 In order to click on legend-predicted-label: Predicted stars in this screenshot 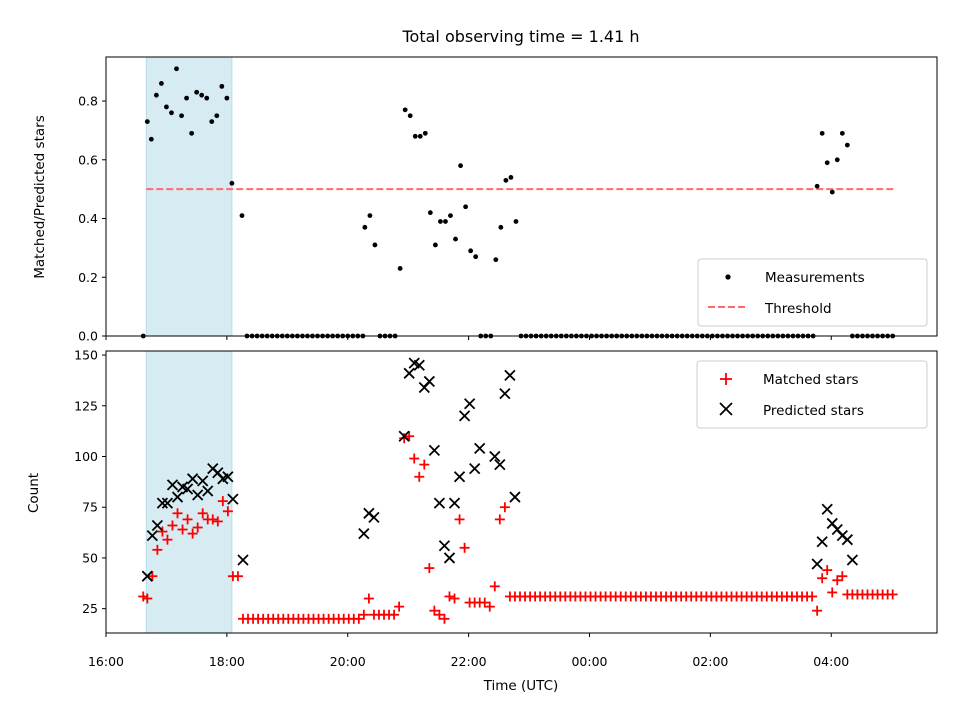, I will do `click(813, 411)`.